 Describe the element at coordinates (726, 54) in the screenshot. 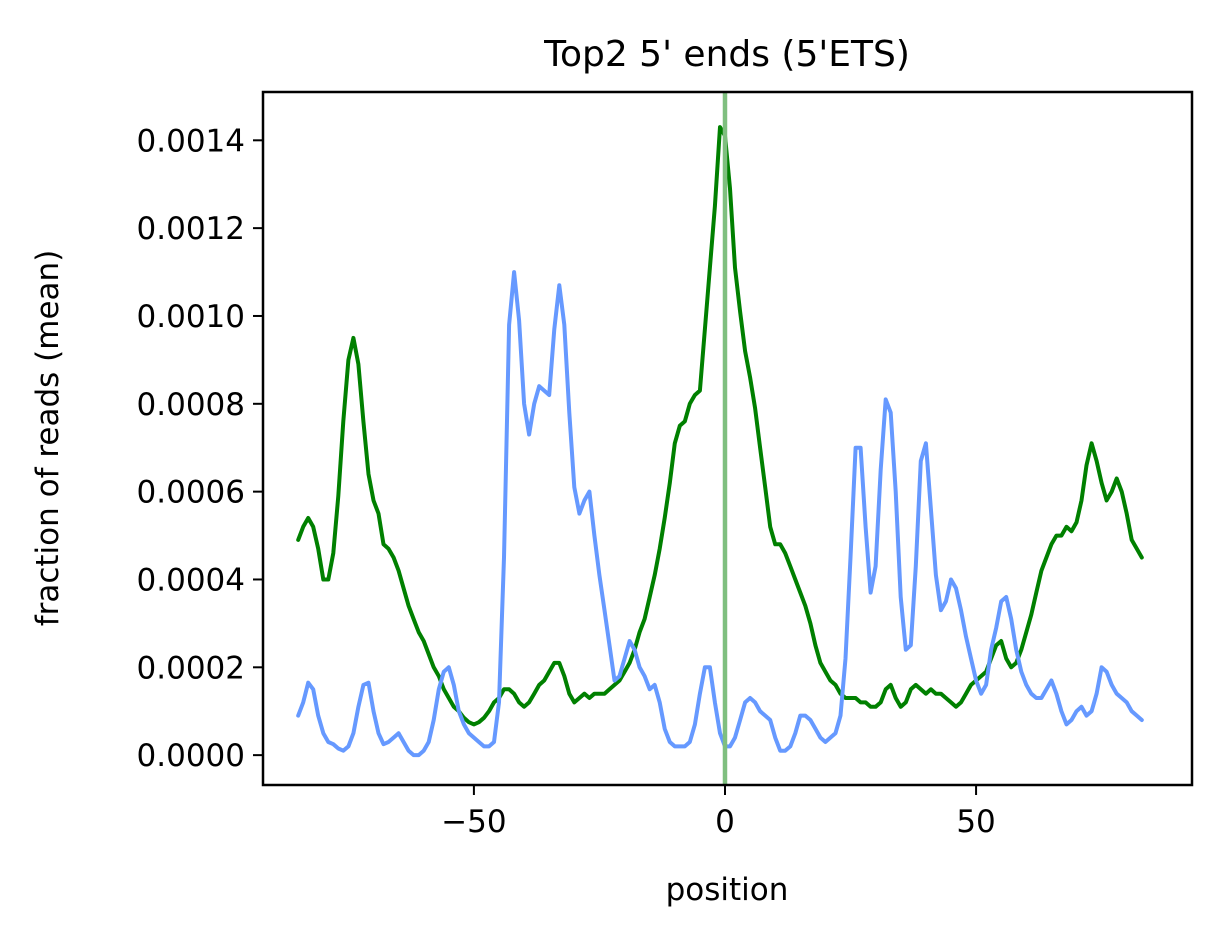

I see `chart-title: Top2 5' ends (5'ETS)` at that location.